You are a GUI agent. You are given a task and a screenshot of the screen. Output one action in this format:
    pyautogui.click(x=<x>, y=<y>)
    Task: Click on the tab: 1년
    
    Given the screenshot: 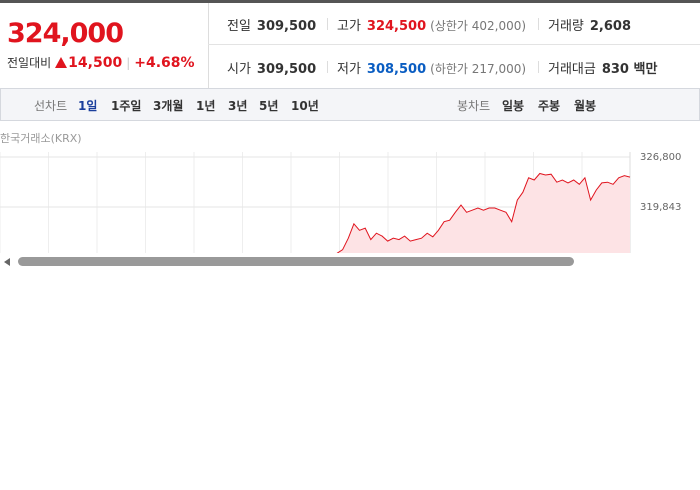 What is the action you would take?
    pyautogui.click(x=206, y=106)
    